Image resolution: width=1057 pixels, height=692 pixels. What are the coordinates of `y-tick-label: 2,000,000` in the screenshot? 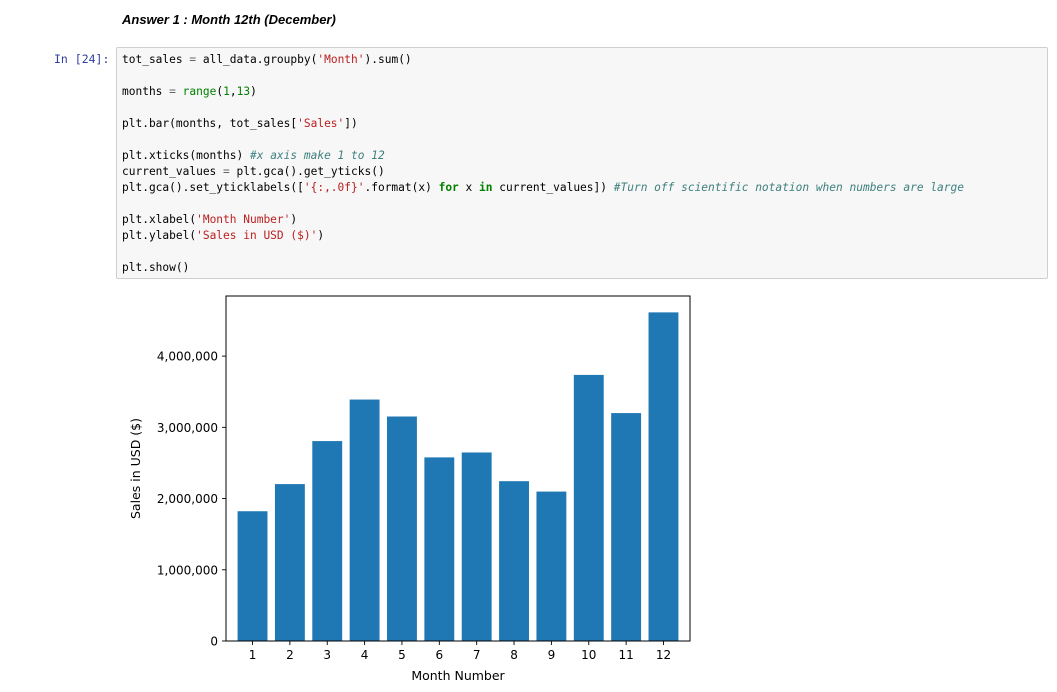 It's located at (187, 499).